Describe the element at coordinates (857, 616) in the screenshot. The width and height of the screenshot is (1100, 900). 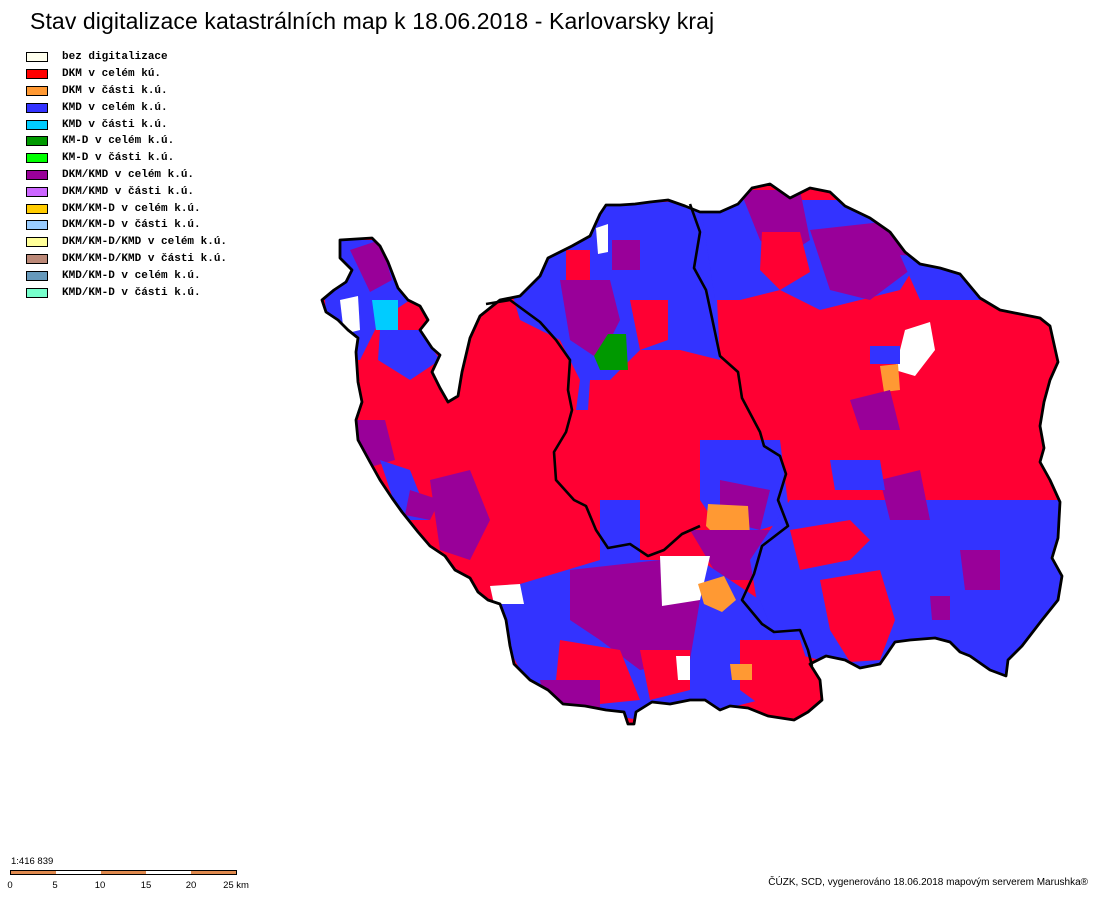
I see `south-east-dkm-area` at that location.